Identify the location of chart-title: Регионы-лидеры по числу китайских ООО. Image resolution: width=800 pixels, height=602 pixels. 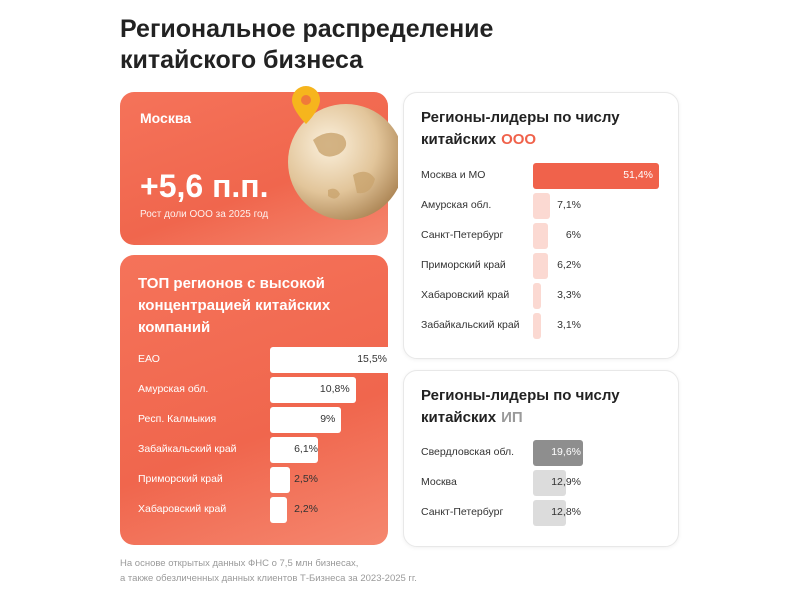
(541, 129).